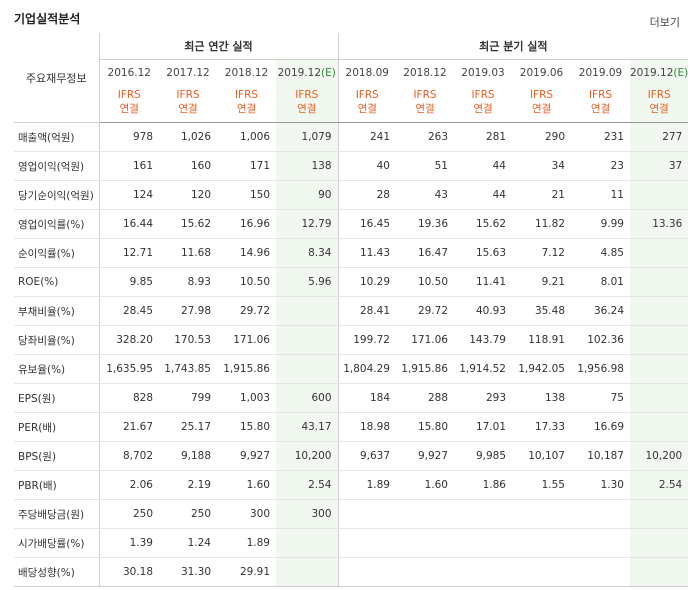 This screenshot has width=694, height=590. What do you see at coordinates (188, 543) in the screenshot?
I see `value-cell: 1.24` at bounding box center [188, 543].